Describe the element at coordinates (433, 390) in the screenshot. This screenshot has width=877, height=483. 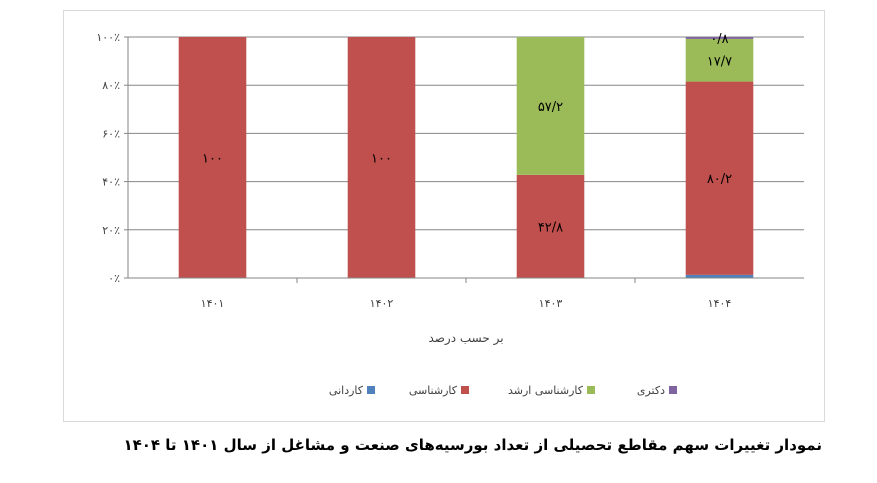
I see `legend-label: کارشناسی` at that location.